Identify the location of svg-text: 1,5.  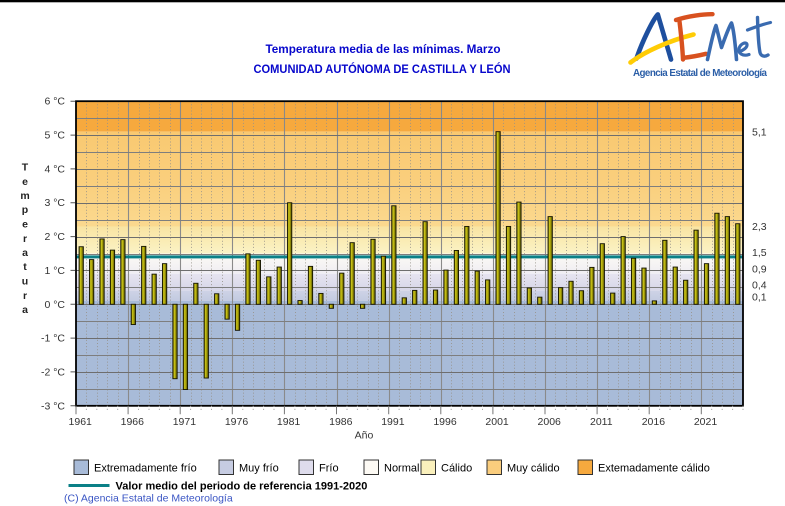
(759, 253).